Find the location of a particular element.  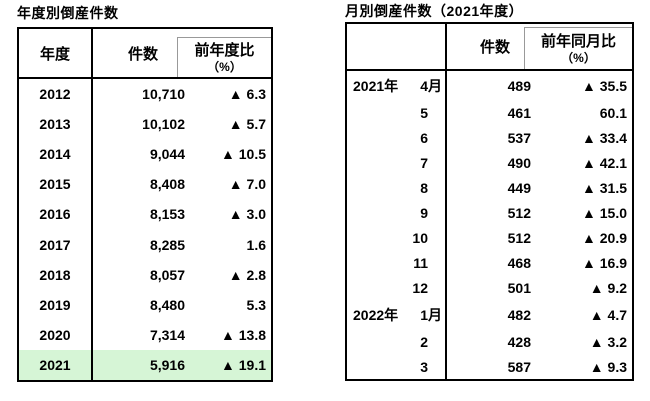

table-row: 2019 8,480 5.3 is located at coordinates (145, 304).